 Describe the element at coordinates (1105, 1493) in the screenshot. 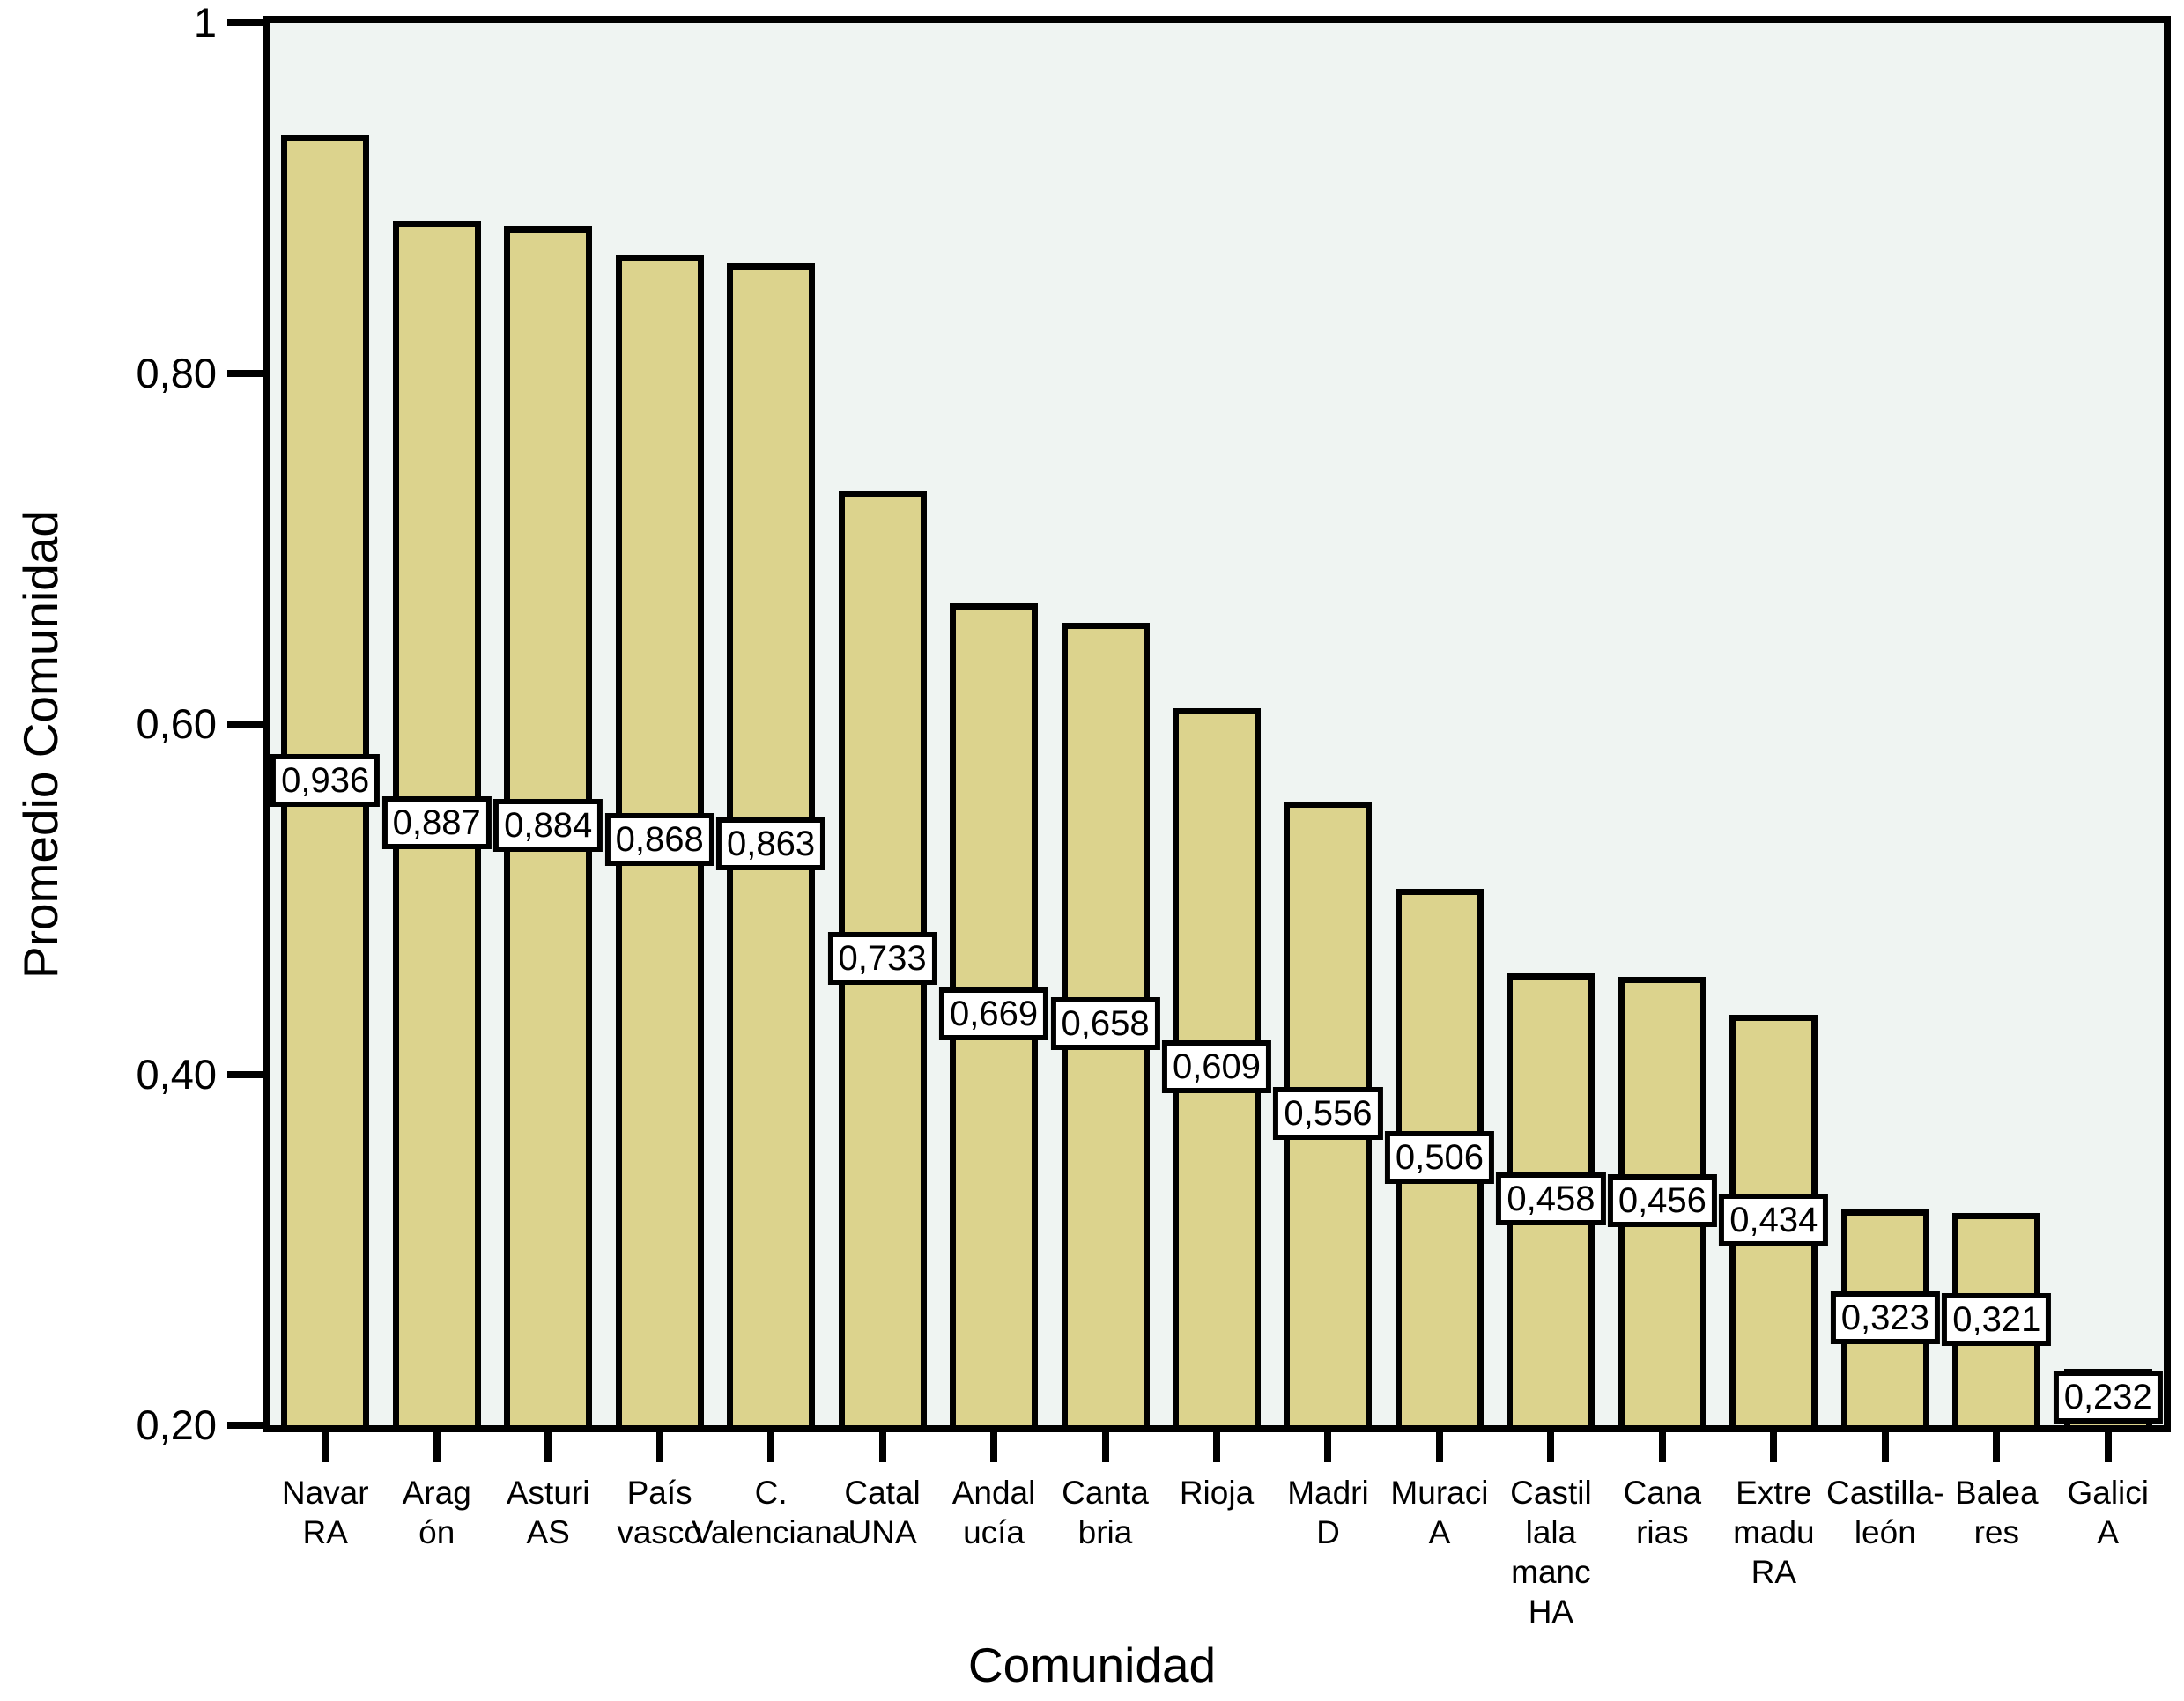

I see `x-tick-label-line: Canta` at that location.